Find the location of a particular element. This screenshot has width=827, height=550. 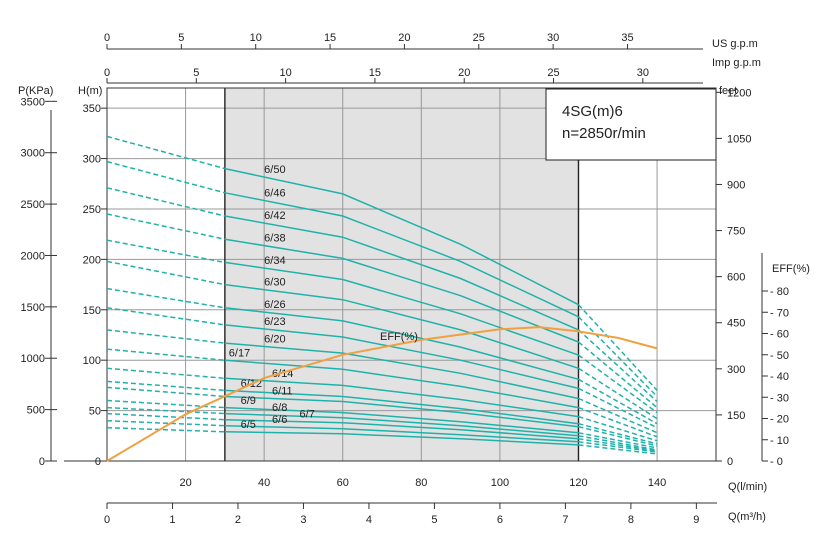

curve-6-30-dashed-left is located at coordinates (166, 273).